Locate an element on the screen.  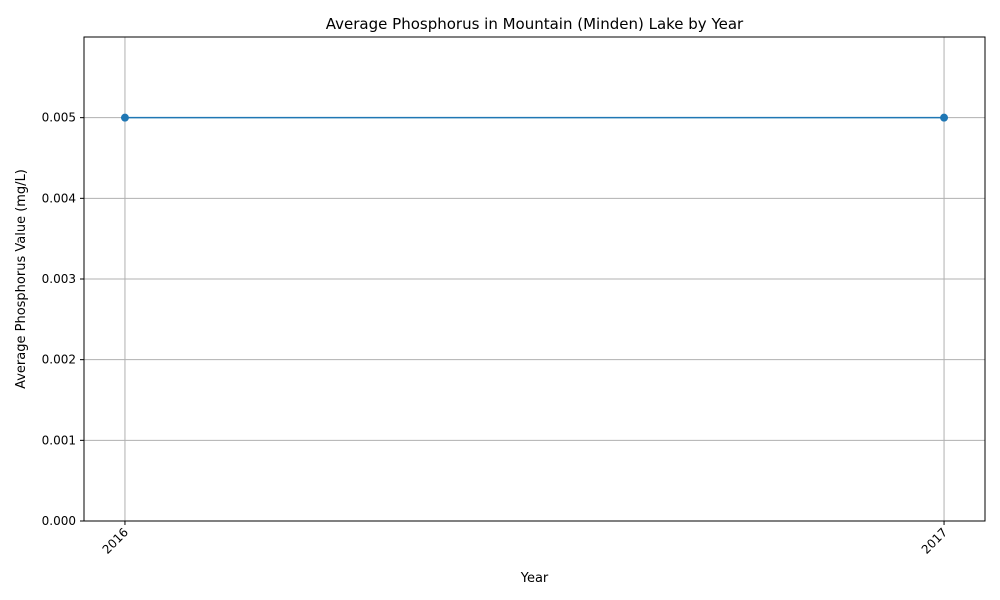
y-tick-label: 0.001 is located at coordinates (59, 440).